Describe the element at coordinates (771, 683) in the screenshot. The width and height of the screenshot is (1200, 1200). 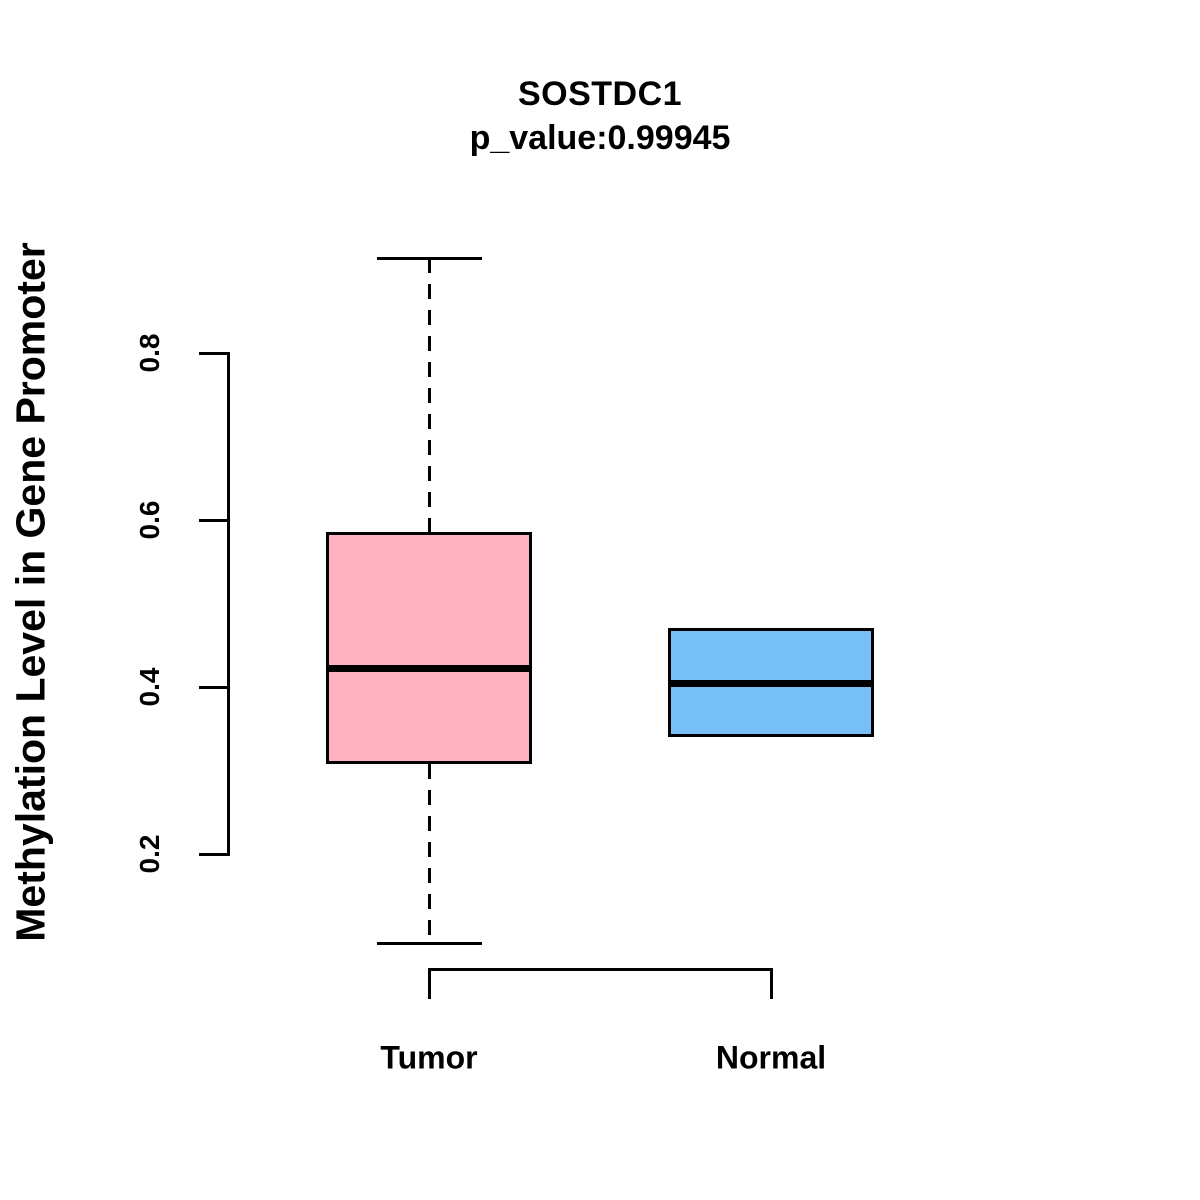
I see `median-line-normal` at that location.